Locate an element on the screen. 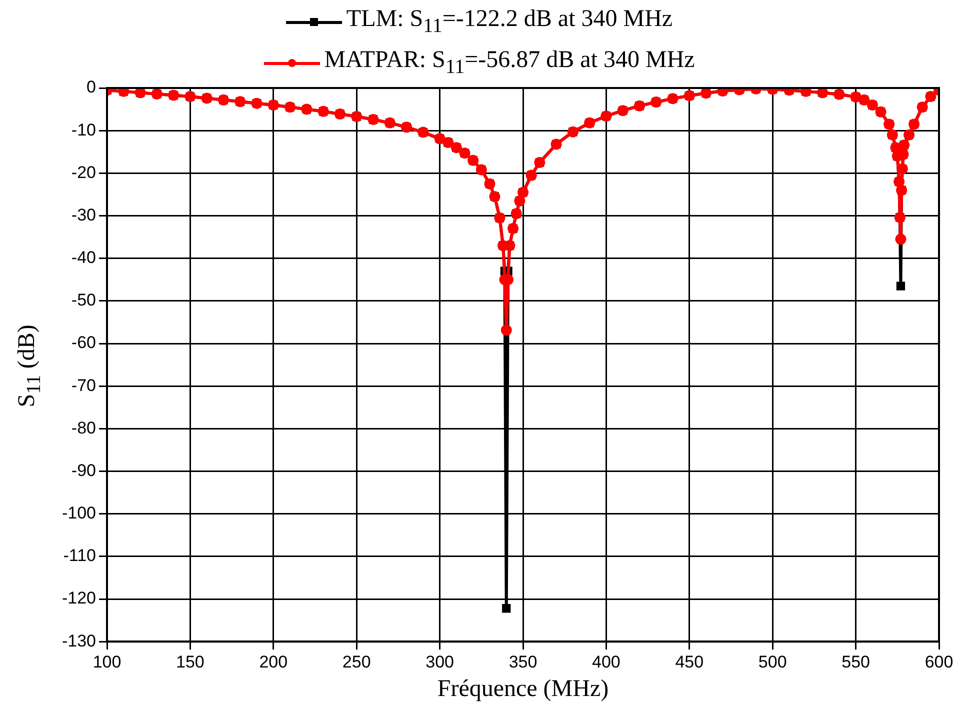 This screenshot has width=959, height=718. y-tick-label: -90 is located at coordinates (83, 470).